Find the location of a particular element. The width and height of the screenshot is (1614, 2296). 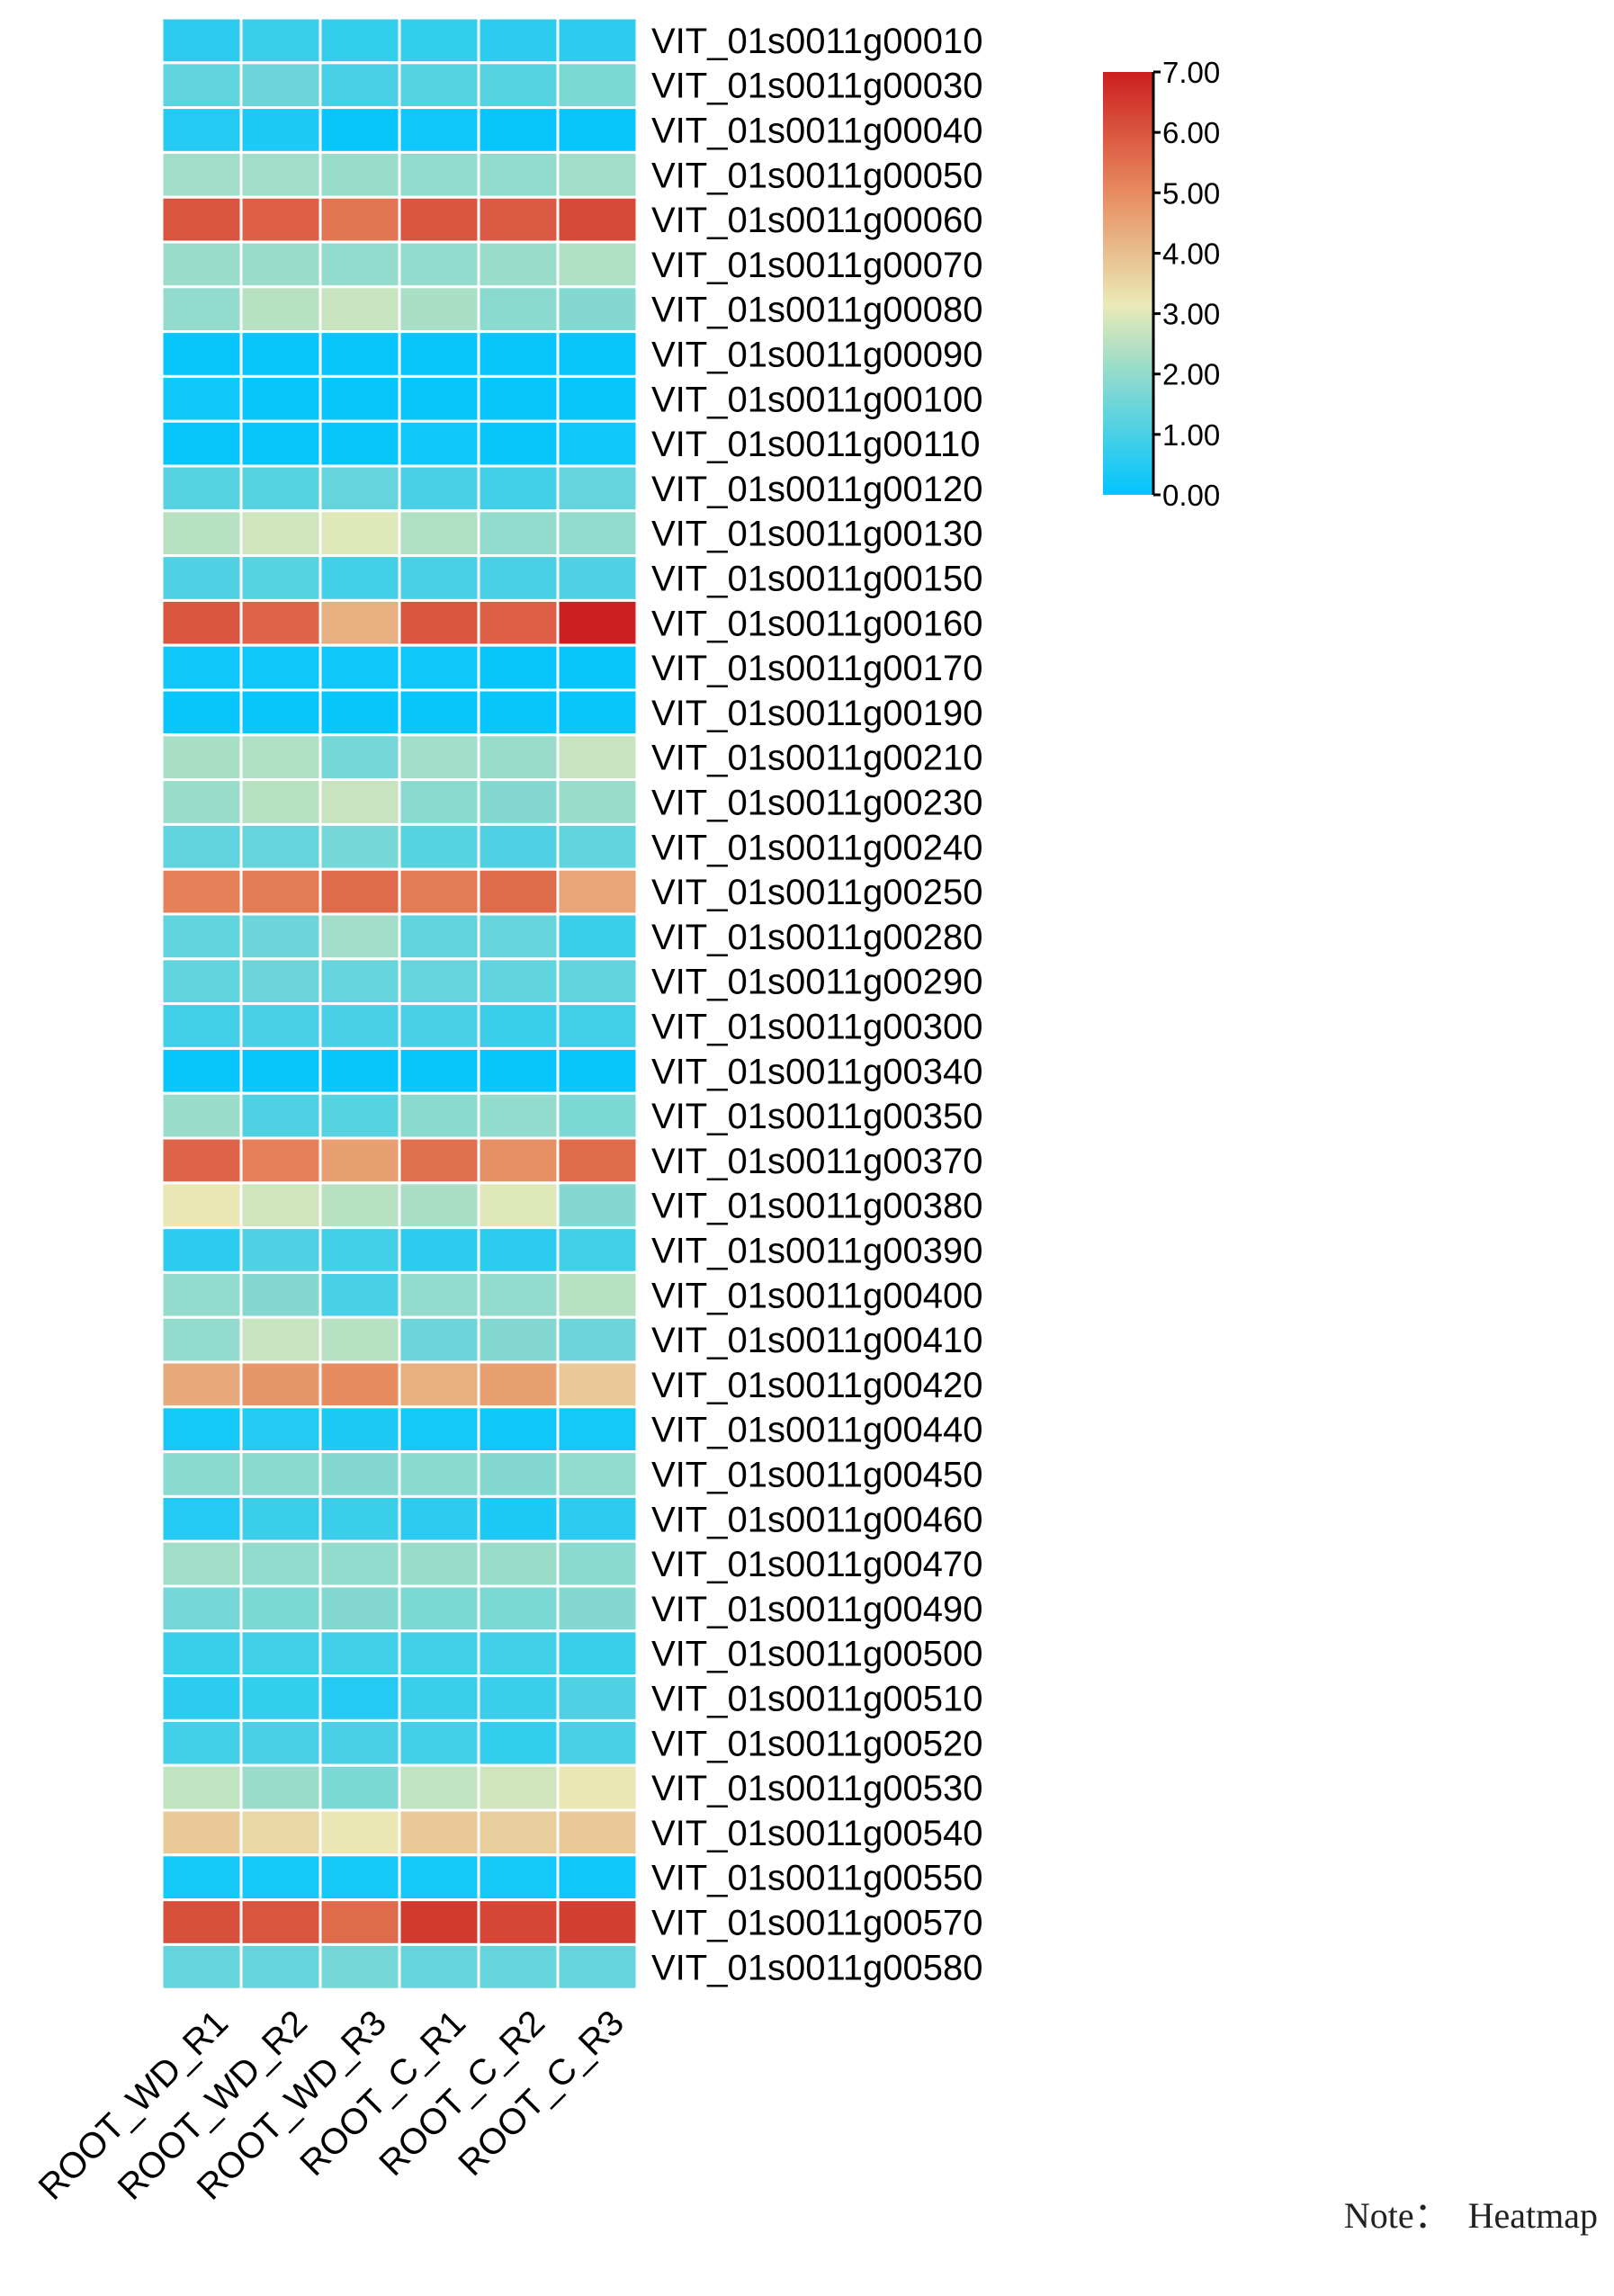

row-label: VIT_01s0011g00170 is located at coordinates (816, 668).